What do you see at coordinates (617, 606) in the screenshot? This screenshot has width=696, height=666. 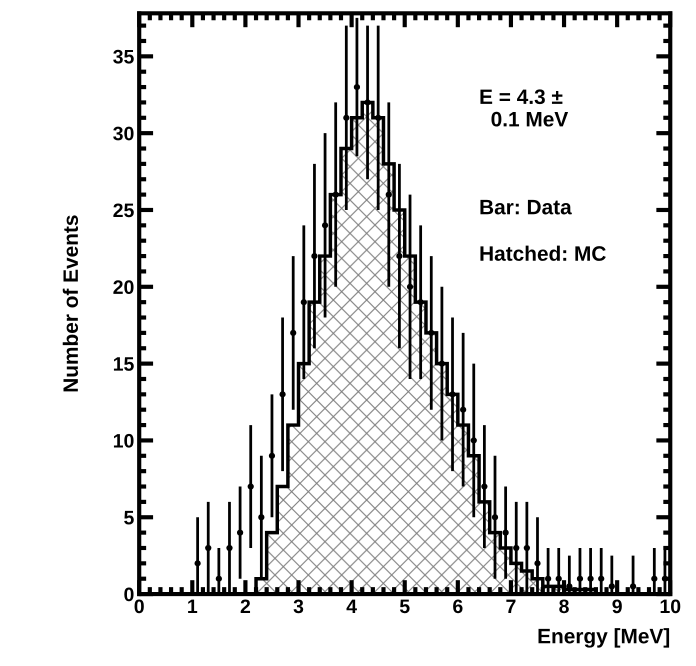 I see `x-tick-label: 9` at bounding box center [617, 606].